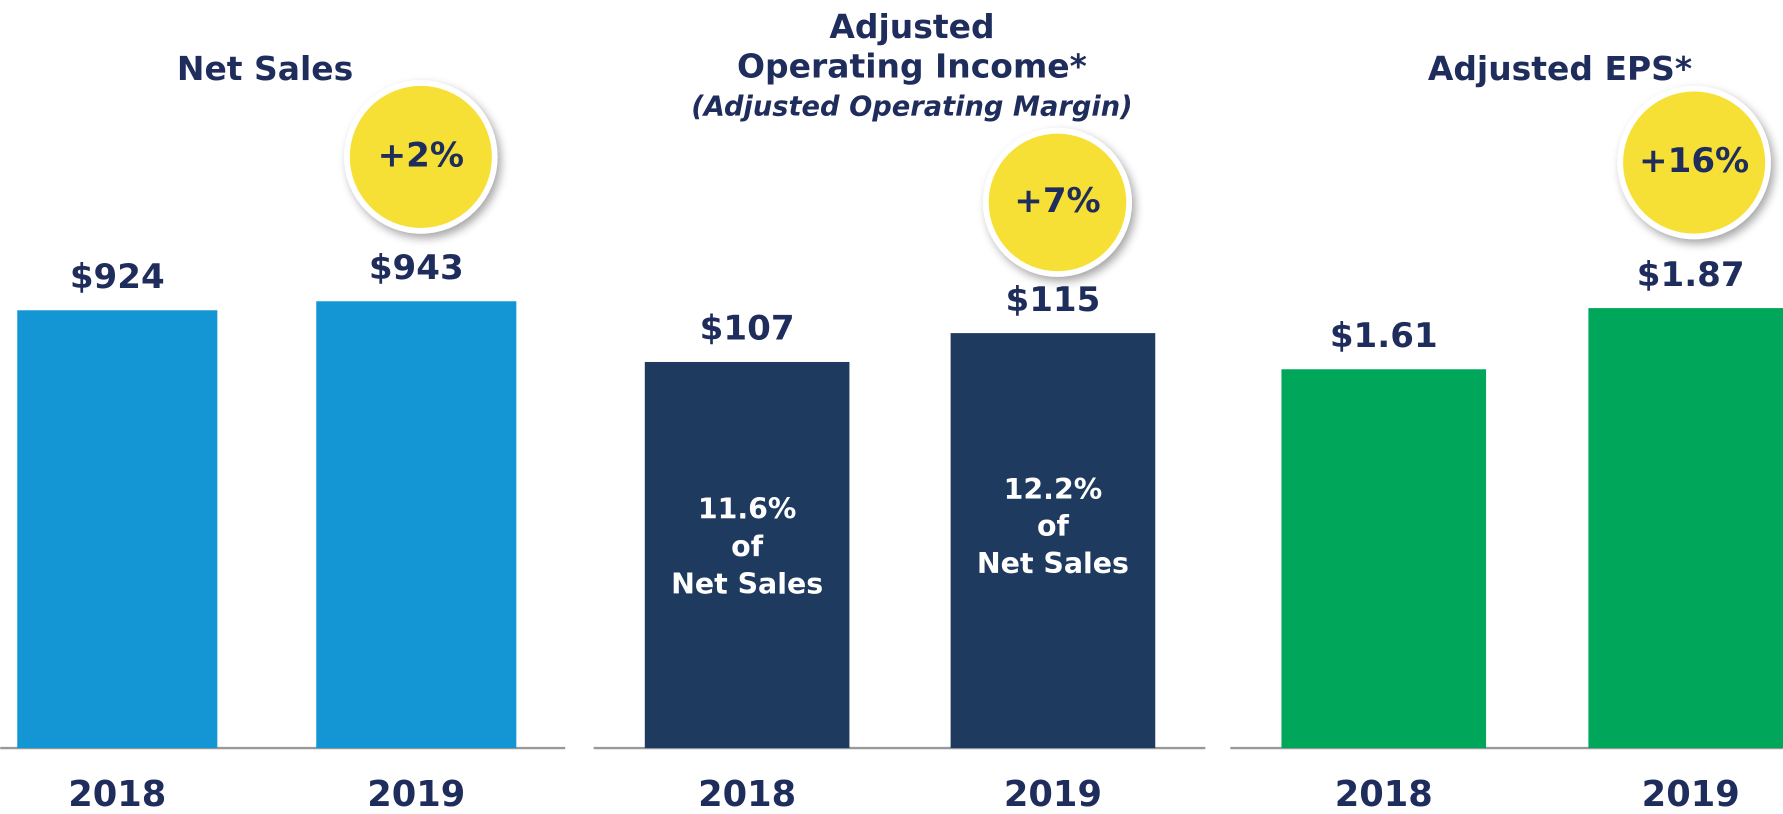  Describe the element at coordinates (911, 107) in the screenshot. I see `chart-subtitle: (Adjusted Operating Margin)` at that location.